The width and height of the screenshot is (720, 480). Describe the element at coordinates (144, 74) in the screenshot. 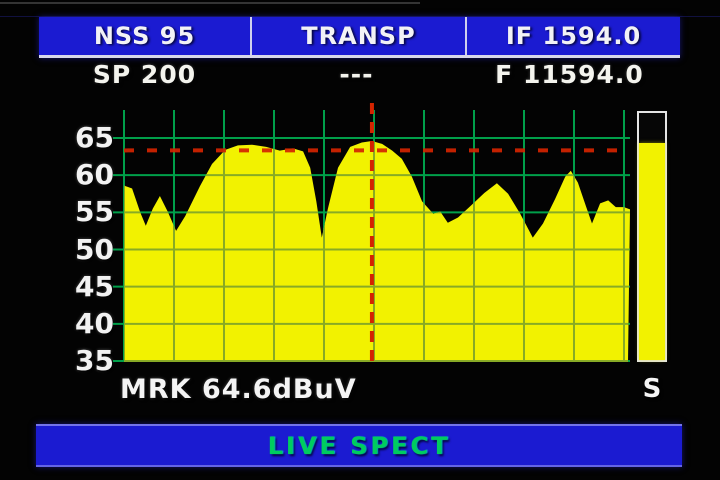

I see `span-value: SP 200` at that location.